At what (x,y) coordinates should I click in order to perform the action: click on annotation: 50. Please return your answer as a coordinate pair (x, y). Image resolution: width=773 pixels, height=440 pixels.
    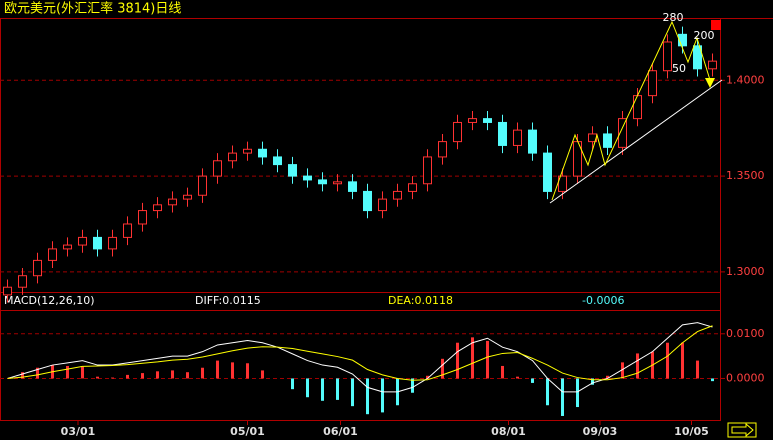
    Looking at the image, I should click on (679, 68).